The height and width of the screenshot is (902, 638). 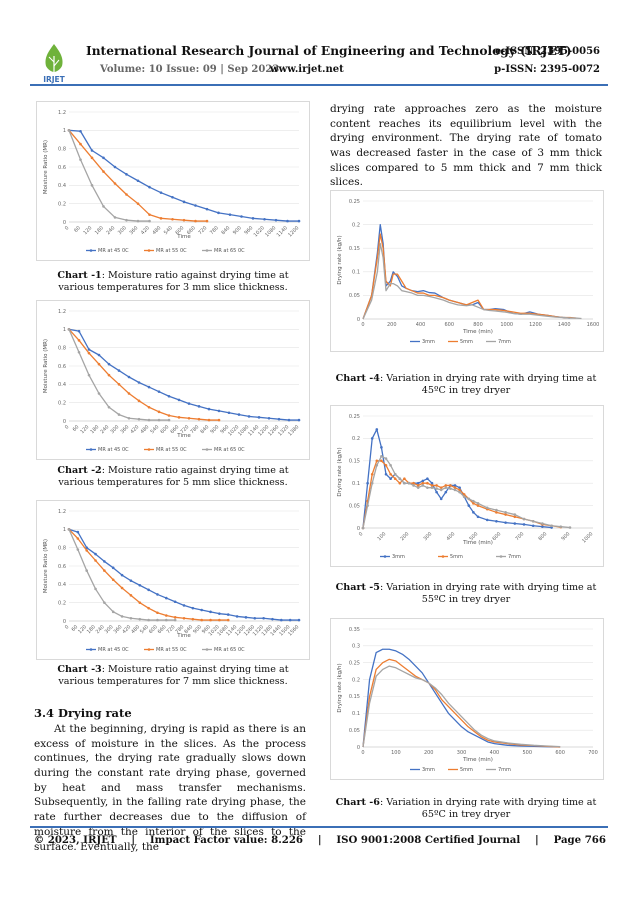 What do you see at coordinates (428, 840) in the screenshot?
I see `footer-iso: ISO 9001:2008 Certified Journal` at bounding box center [428, 840].